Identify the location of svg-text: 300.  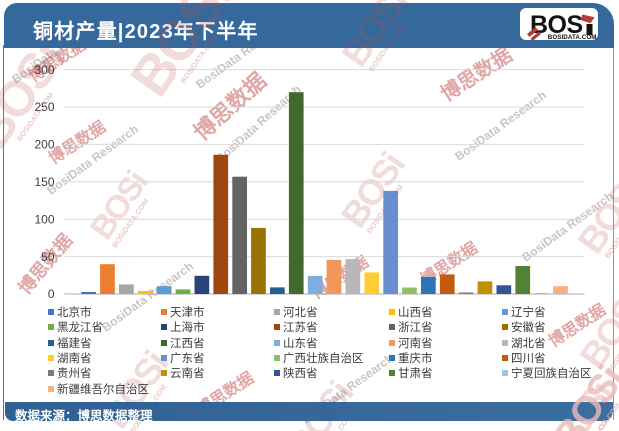
(44, 70).